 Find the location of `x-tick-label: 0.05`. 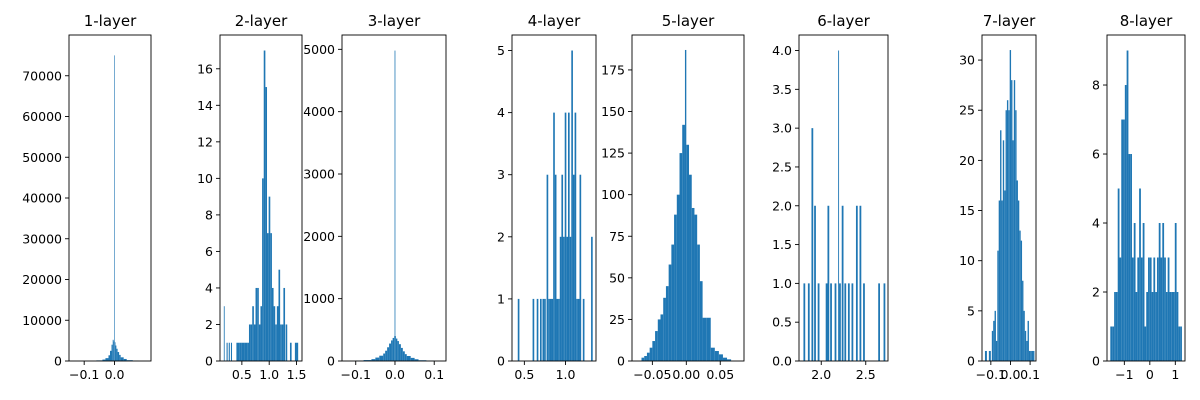

x-tick-label: 0.05 is located at coordinates (720, 374).